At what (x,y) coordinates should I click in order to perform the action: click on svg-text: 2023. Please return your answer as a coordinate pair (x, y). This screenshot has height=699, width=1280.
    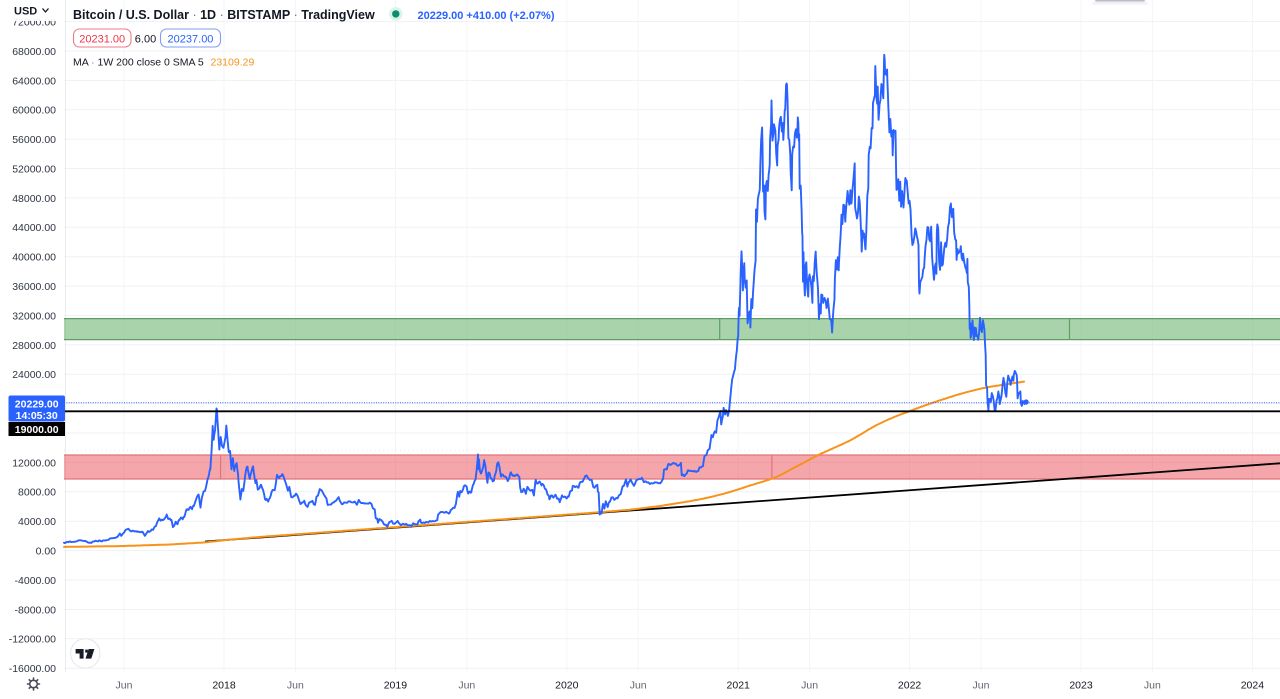
    Looking at the image, I should click on (1081, 686).